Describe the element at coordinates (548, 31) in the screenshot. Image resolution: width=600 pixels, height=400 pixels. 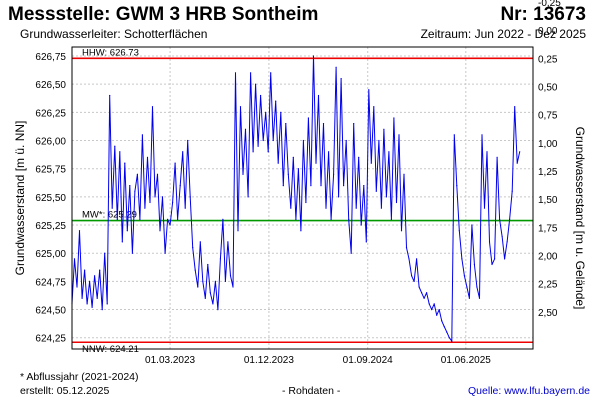
I see `y2-tick-label: 0,00` at that location.